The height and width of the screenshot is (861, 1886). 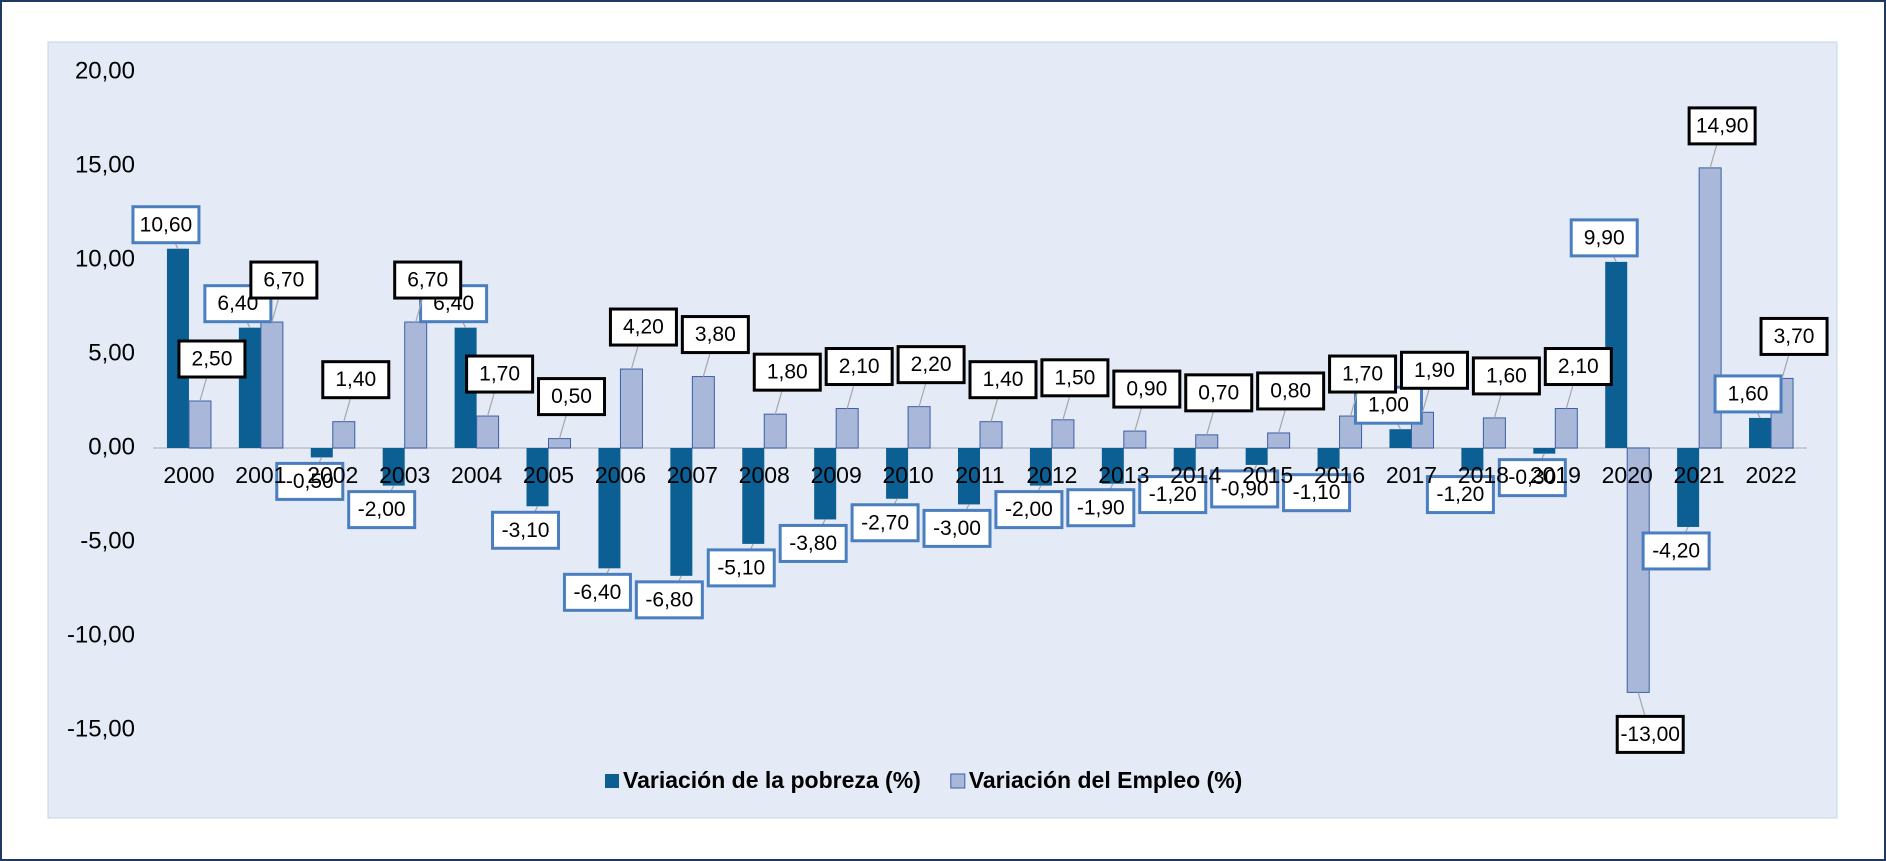 I want to click on y-tick-label: 0,00, so click(x=111, y=446).